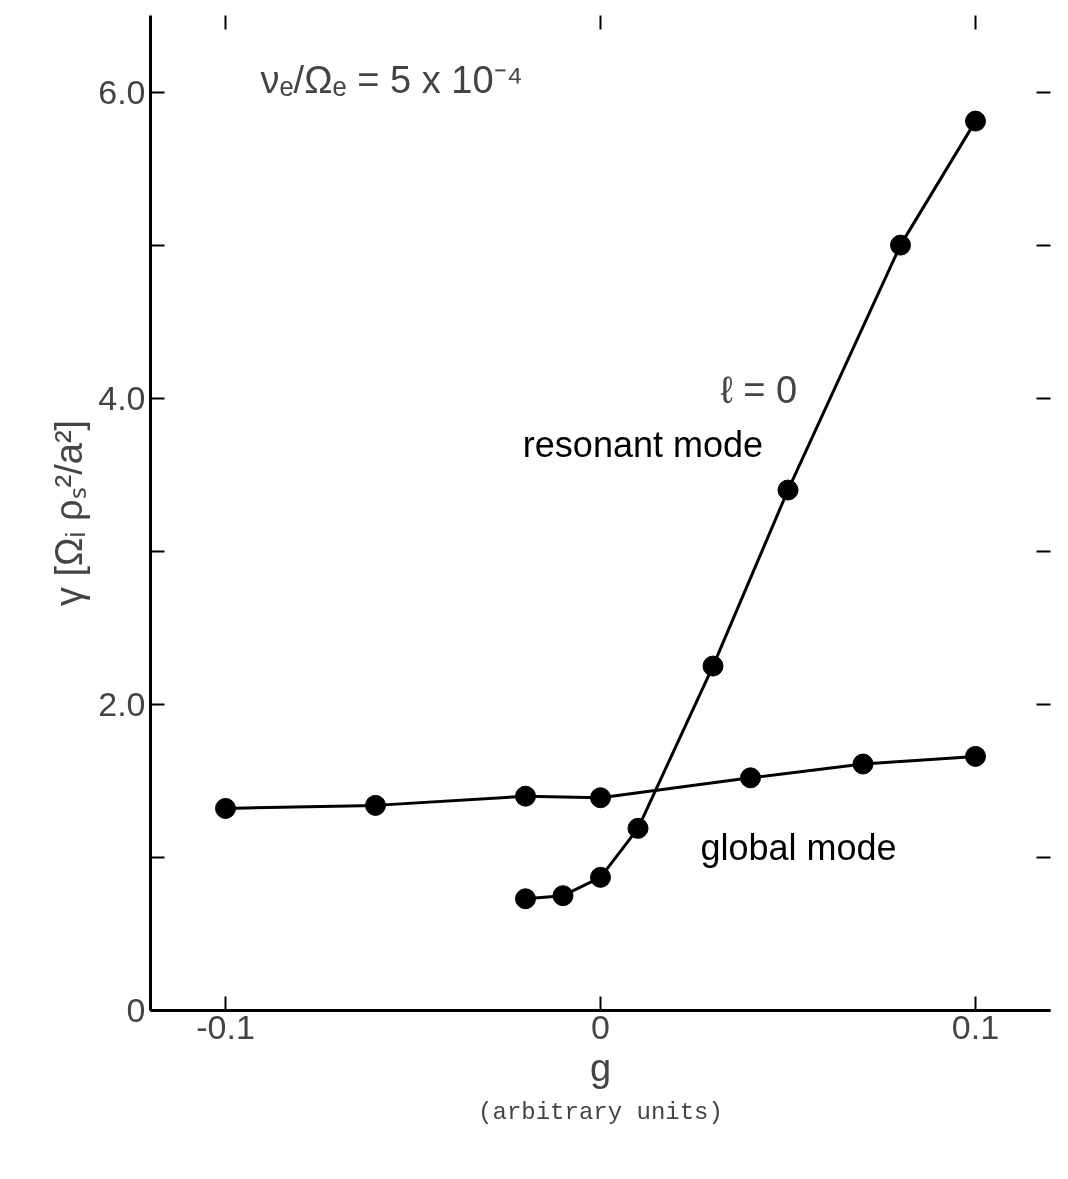 This screenshot has width=1068, height=1179. I want to click on x-axis-title: g, so click(600, 1067).